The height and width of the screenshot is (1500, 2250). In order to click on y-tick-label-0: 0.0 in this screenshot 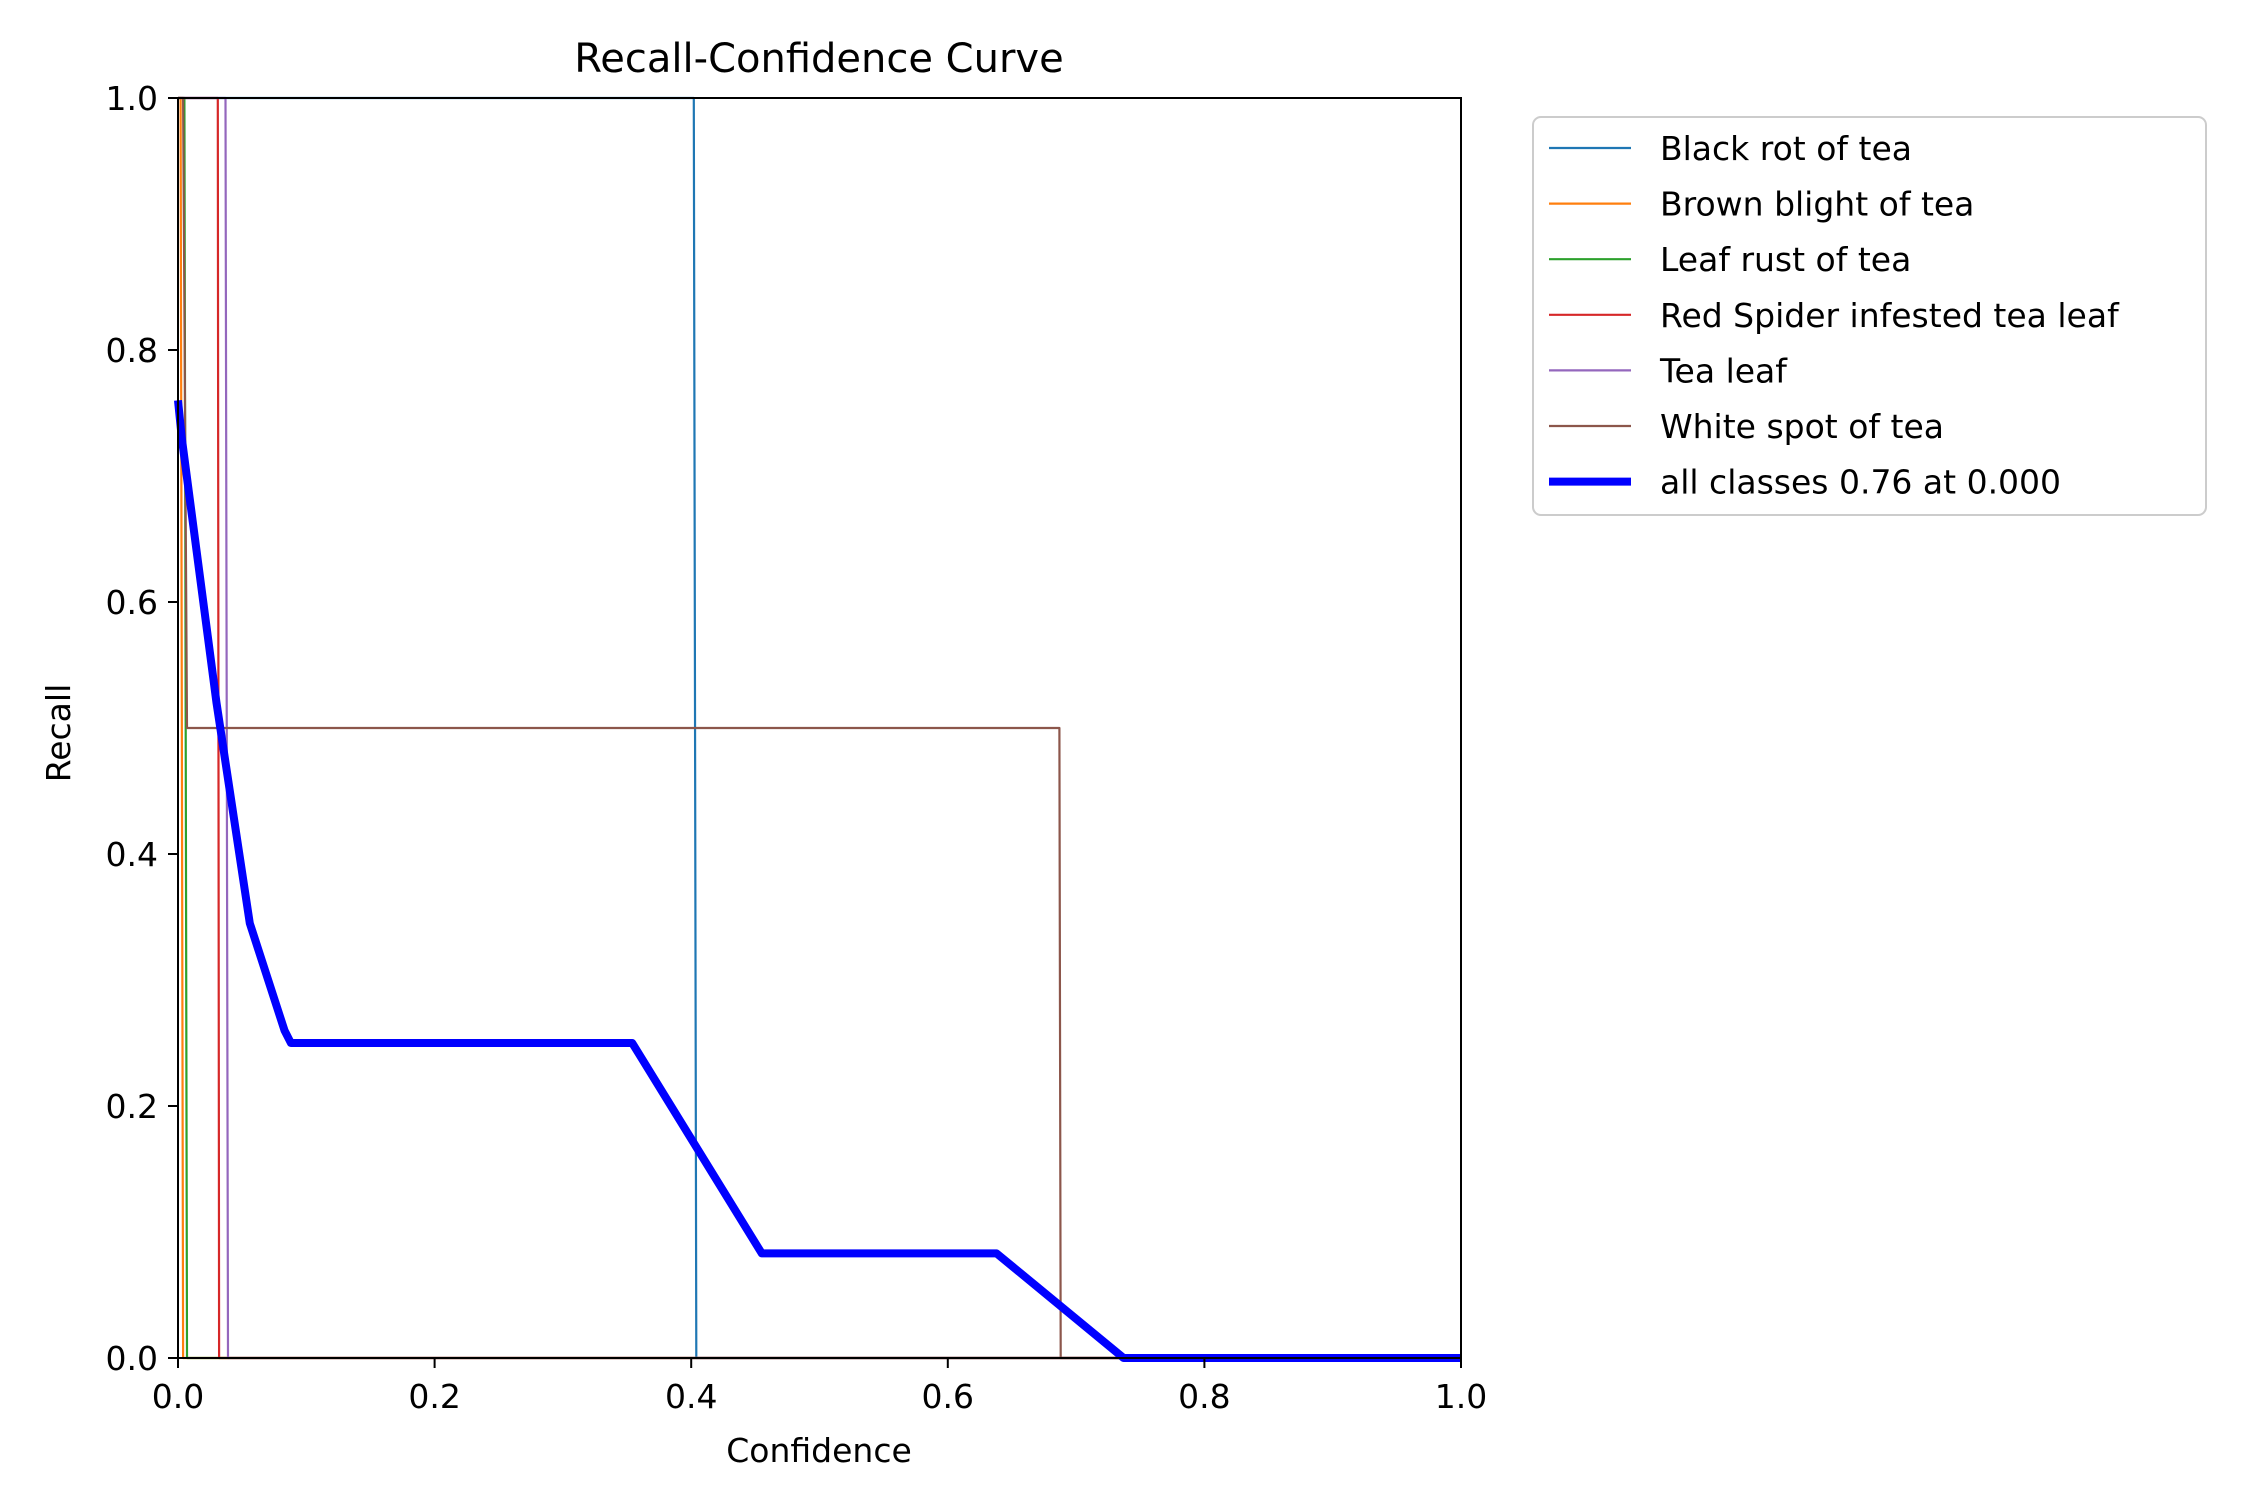, I will do `click(132, 1358)`.